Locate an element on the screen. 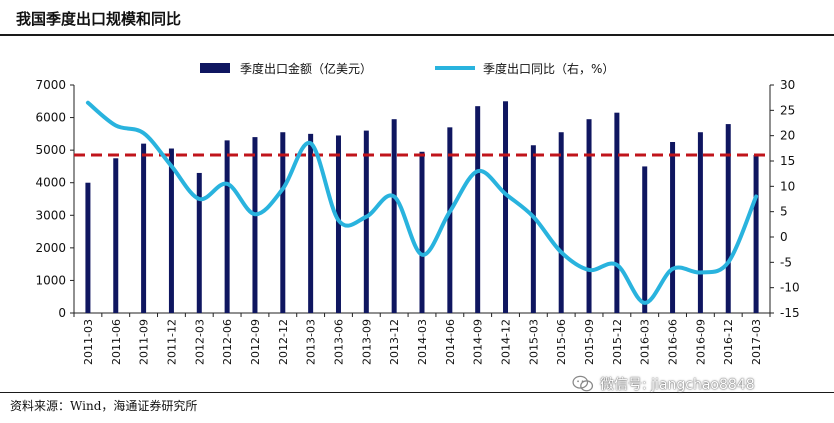  x-tick-label: 2015-12 is located at coordinates (617, 342).